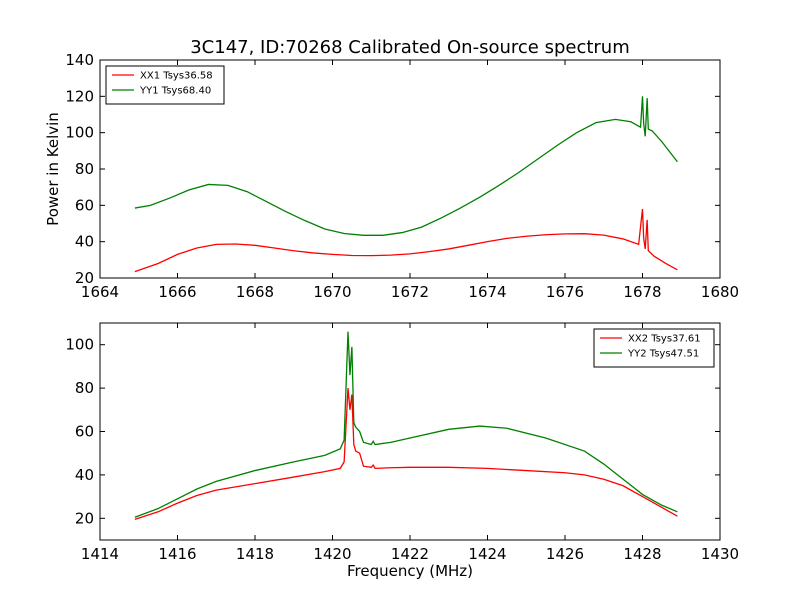  I want to click on bottom-x-tick-label: 1424, so click(487, 554).